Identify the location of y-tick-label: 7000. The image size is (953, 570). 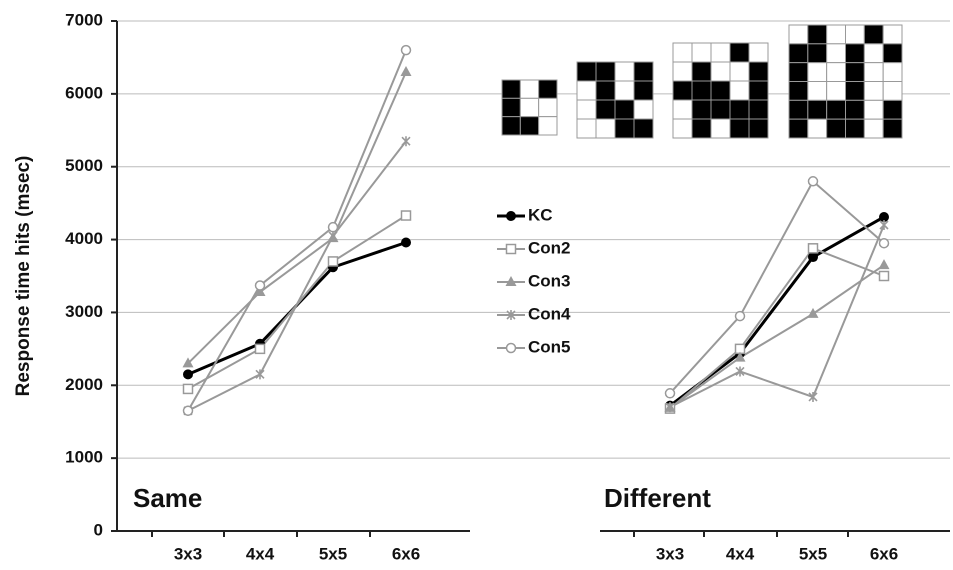
(84, 19).